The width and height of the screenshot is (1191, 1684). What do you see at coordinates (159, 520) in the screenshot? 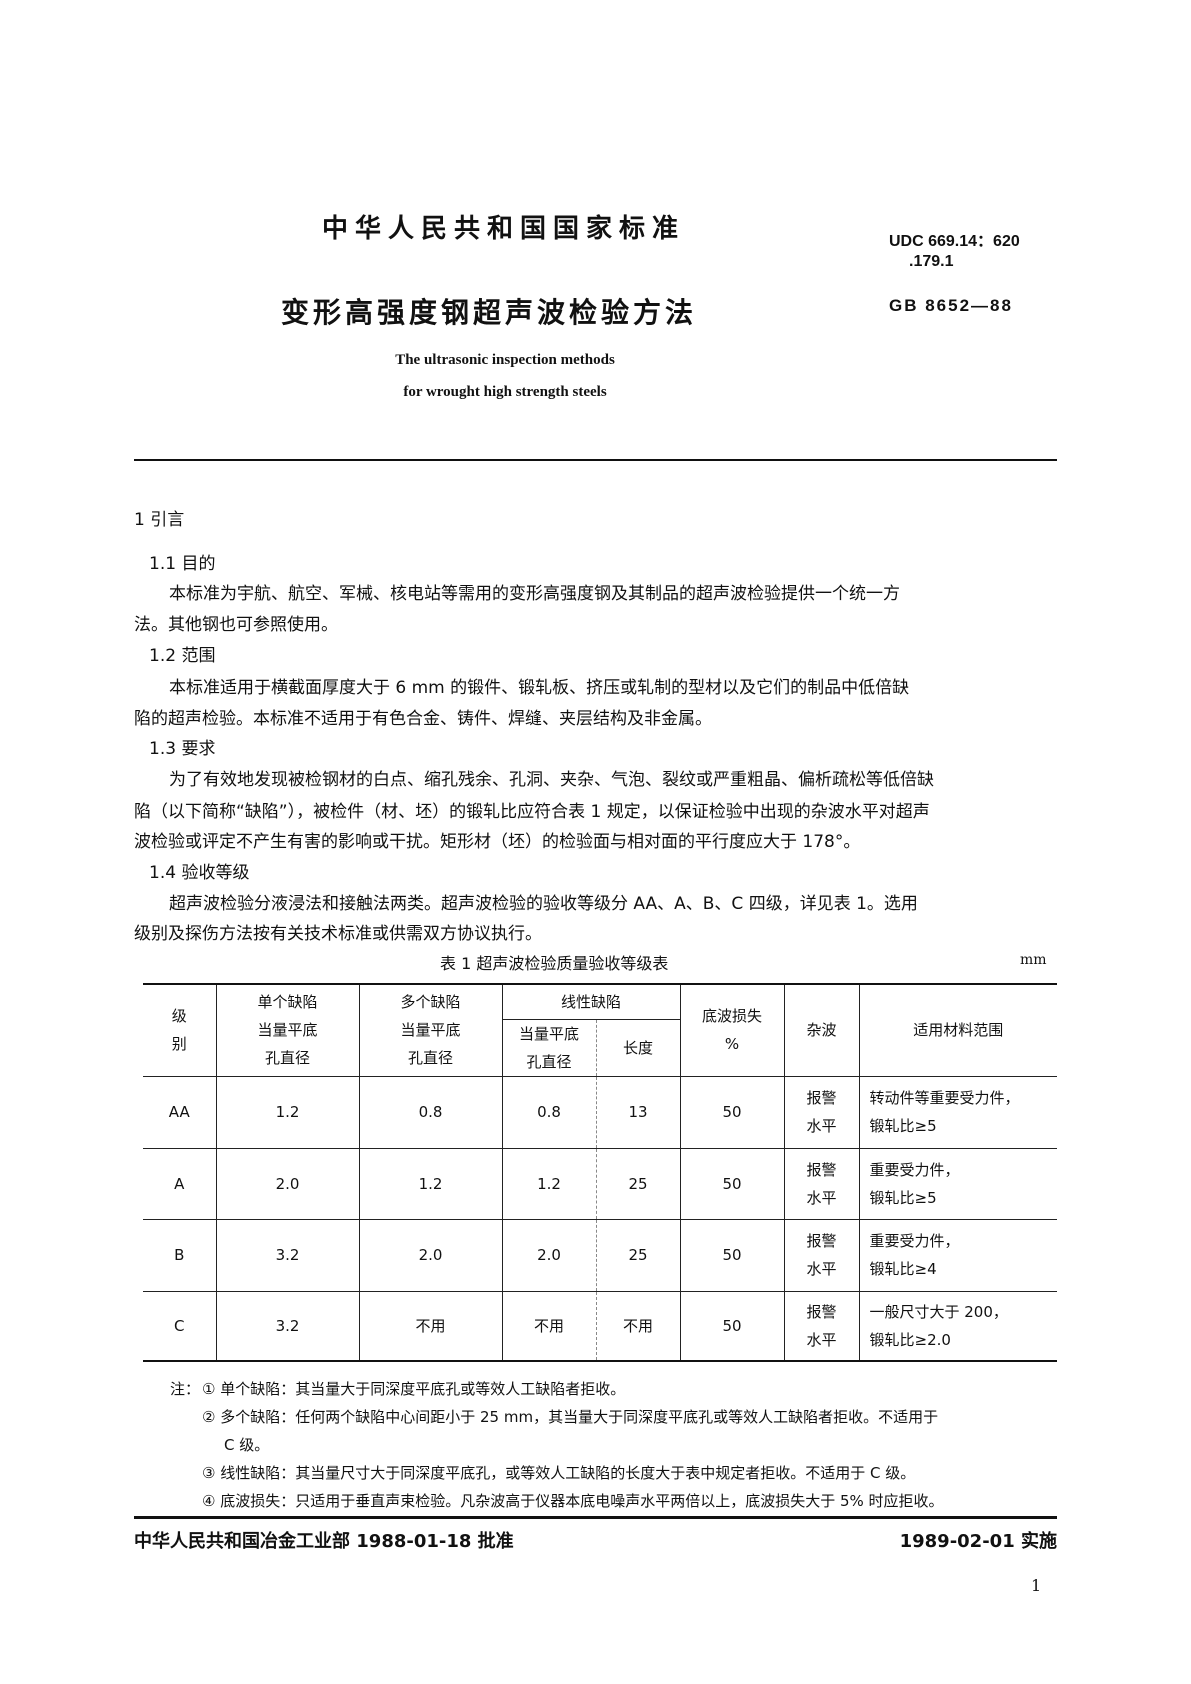
I see `section-1-heading: 1 引言` at bounding box center [159, 520].